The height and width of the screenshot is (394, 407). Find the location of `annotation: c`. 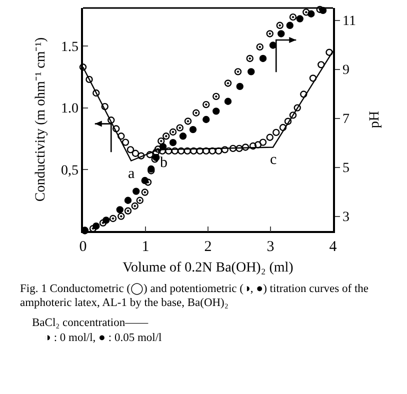

annotation: c is located at coordinates (273, 160).